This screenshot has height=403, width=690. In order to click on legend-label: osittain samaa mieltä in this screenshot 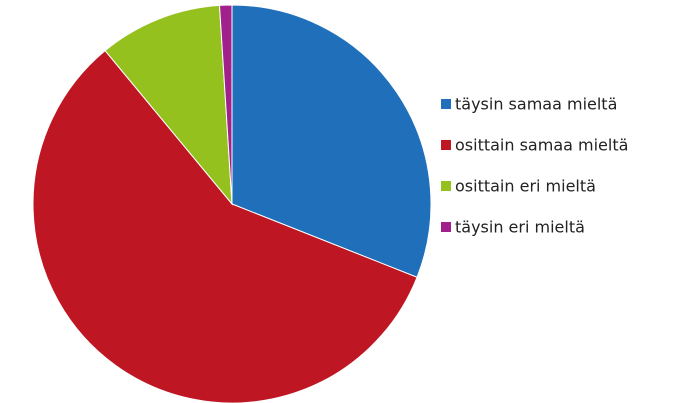, I will do `click(541, 145)`.